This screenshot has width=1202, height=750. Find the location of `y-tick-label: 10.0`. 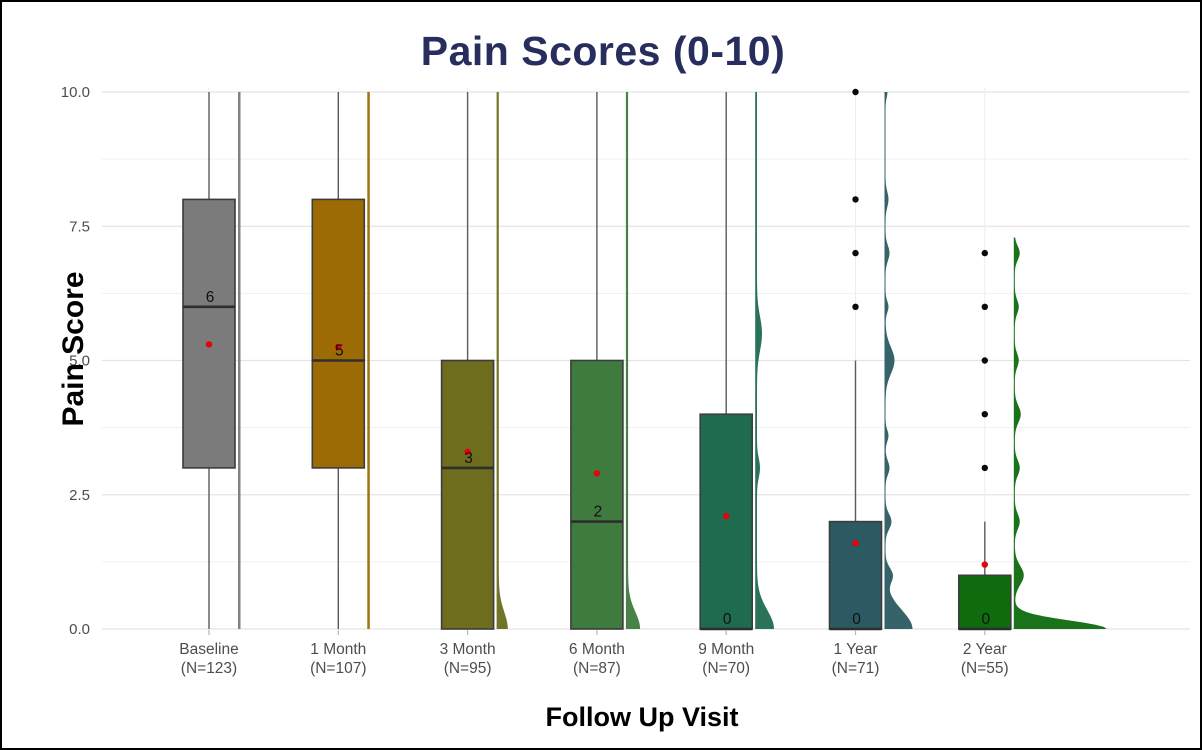

y-tick-label: 10.0 is located at coordinates (75, 92).